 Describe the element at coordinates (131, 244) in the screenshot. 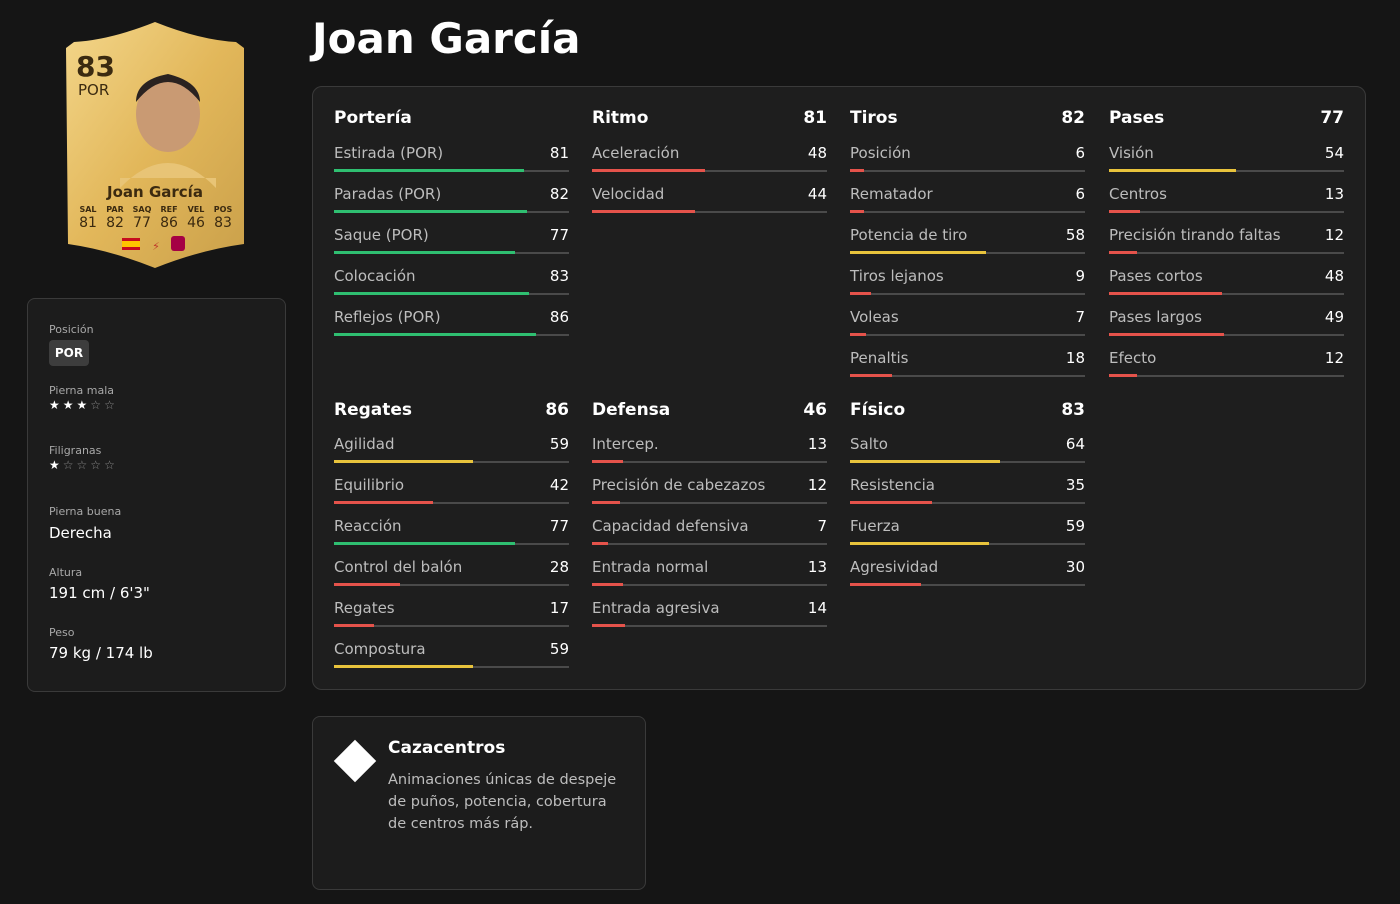

I see `flag-icon` at that location.